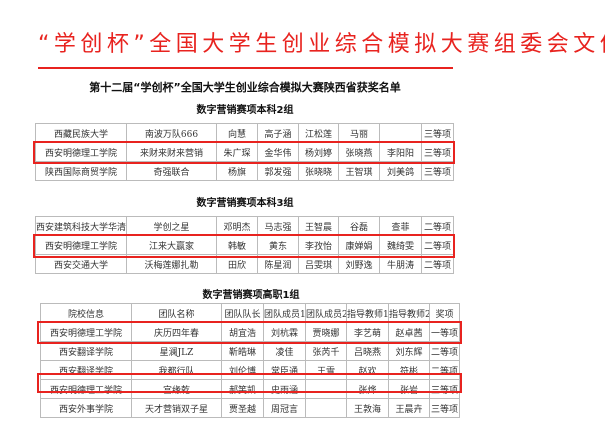 This screenshot has width=605, height=439. What do you see at coordinates (409, 313) in the screenshot?
I see `column-header: 指导教师2` at bounding box center [409, 313].